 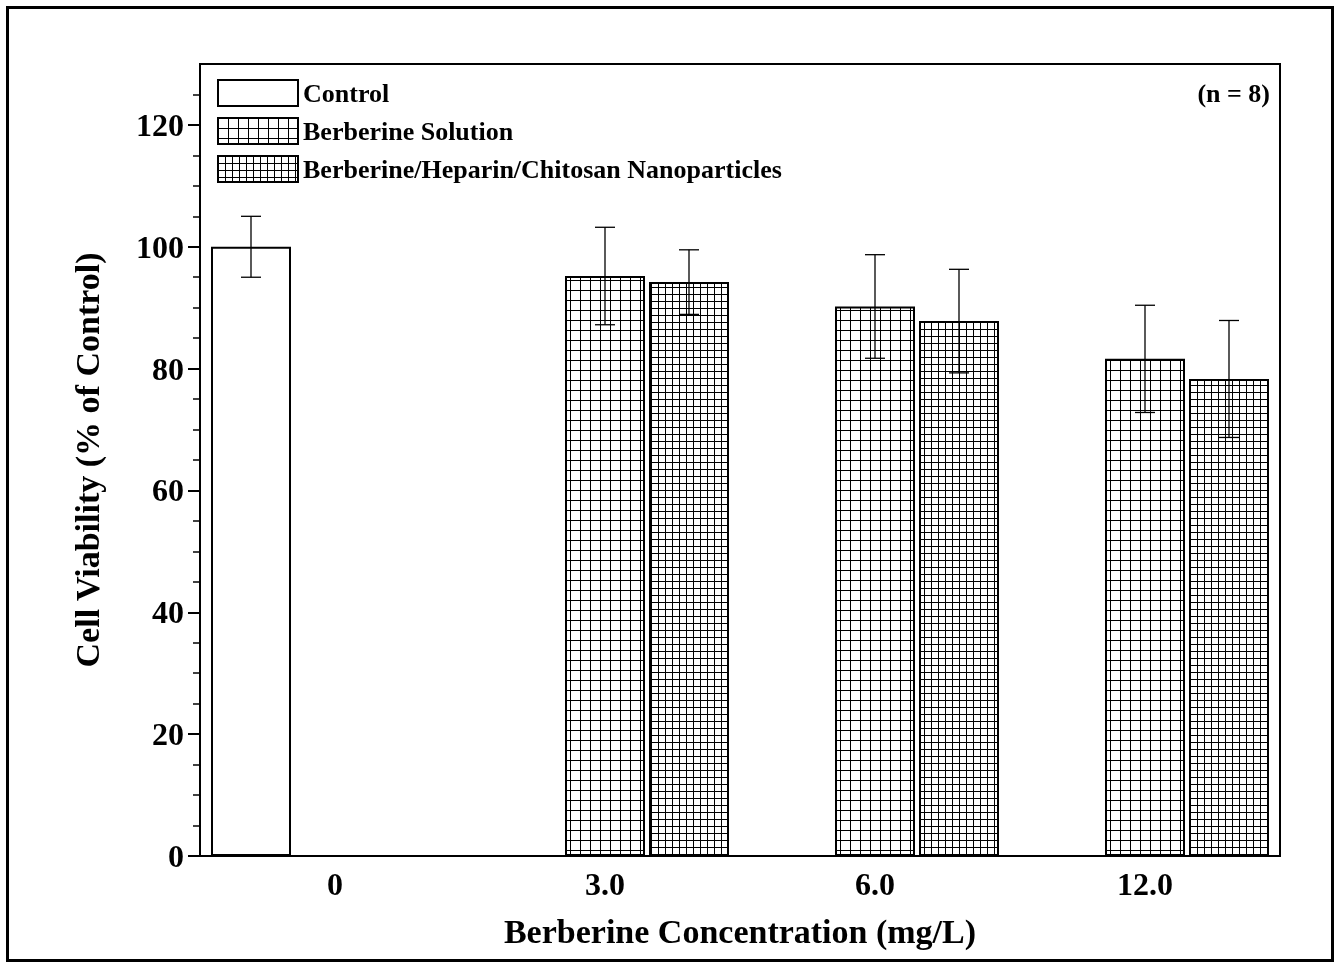 I want to click on y-tick-label: 0, so click(x=176, y=856).